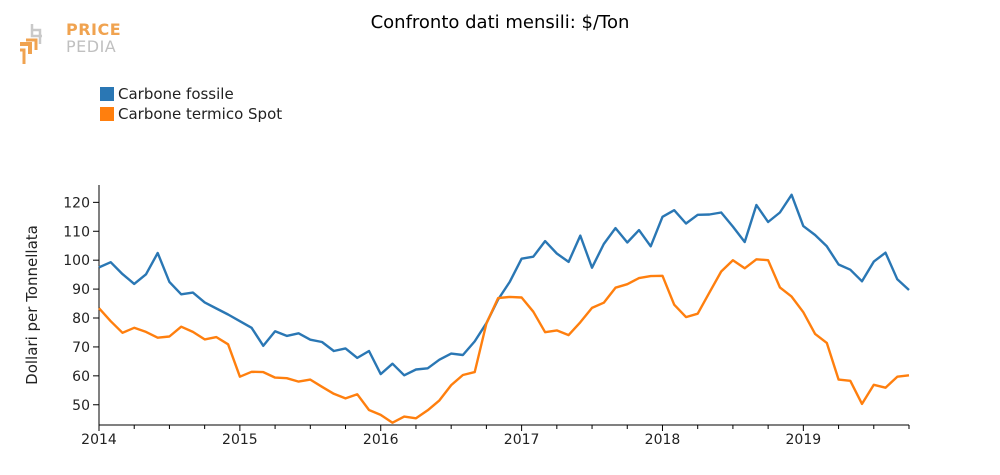 The image size is (1000, 475). I want to click on y-tick-label: 100, so click(76, 261).